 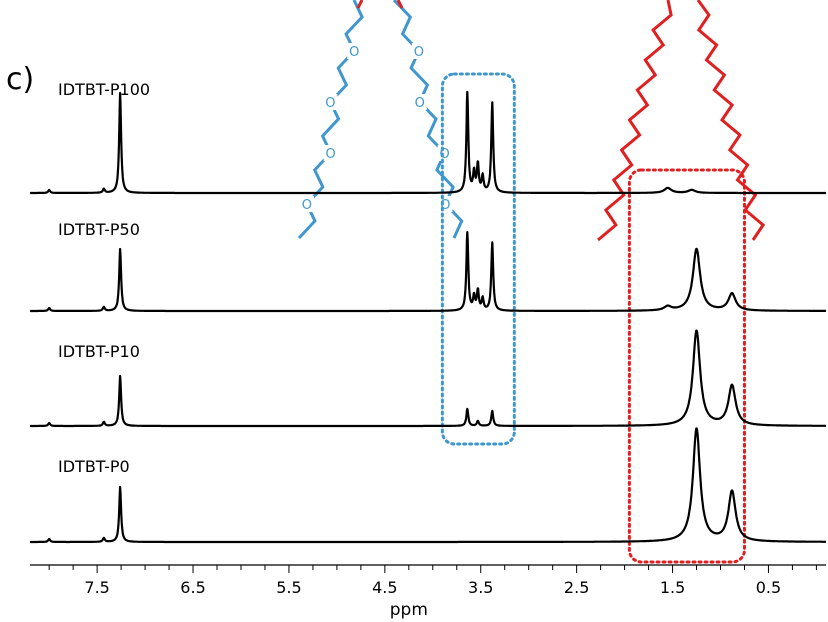 I want to click on tick-label: 7.5, so click(x=96, y=587).